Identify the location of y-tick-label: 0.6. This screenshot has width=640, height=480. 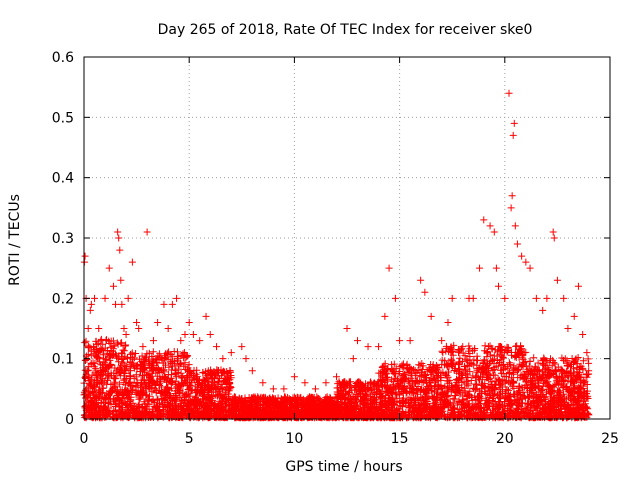
(63, 58).